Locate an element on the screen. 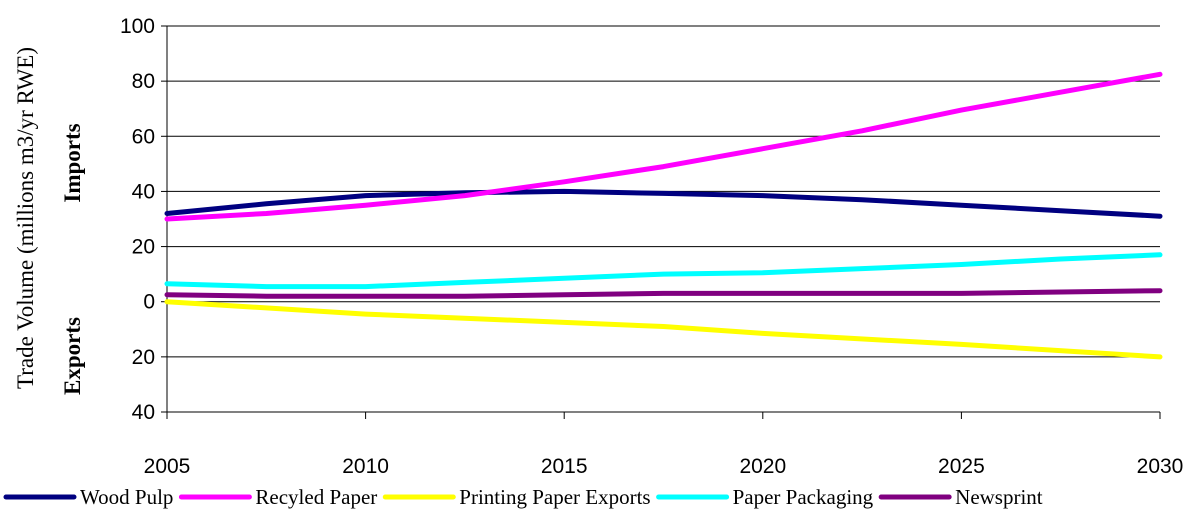 The height and width of the screenshot is (516, 1196). x-tick-label: 2025 is located at coordinates (961, 466).